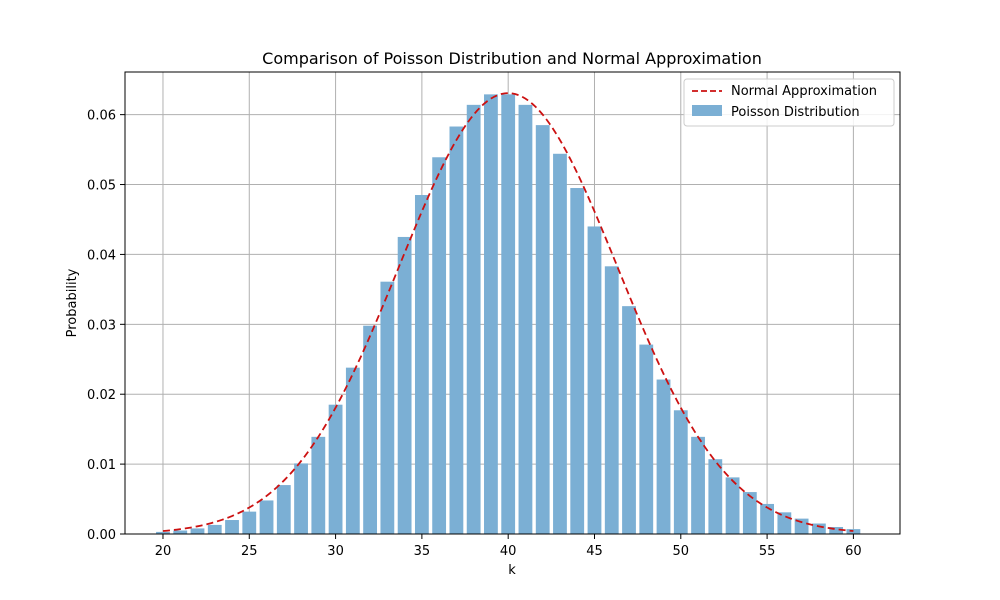 Image resolution: width=1000 pixels, height=600 pixels. Describe the element at coordinates (594, 551) in the screenshot. I see `x-tick-label: 45` at that location.